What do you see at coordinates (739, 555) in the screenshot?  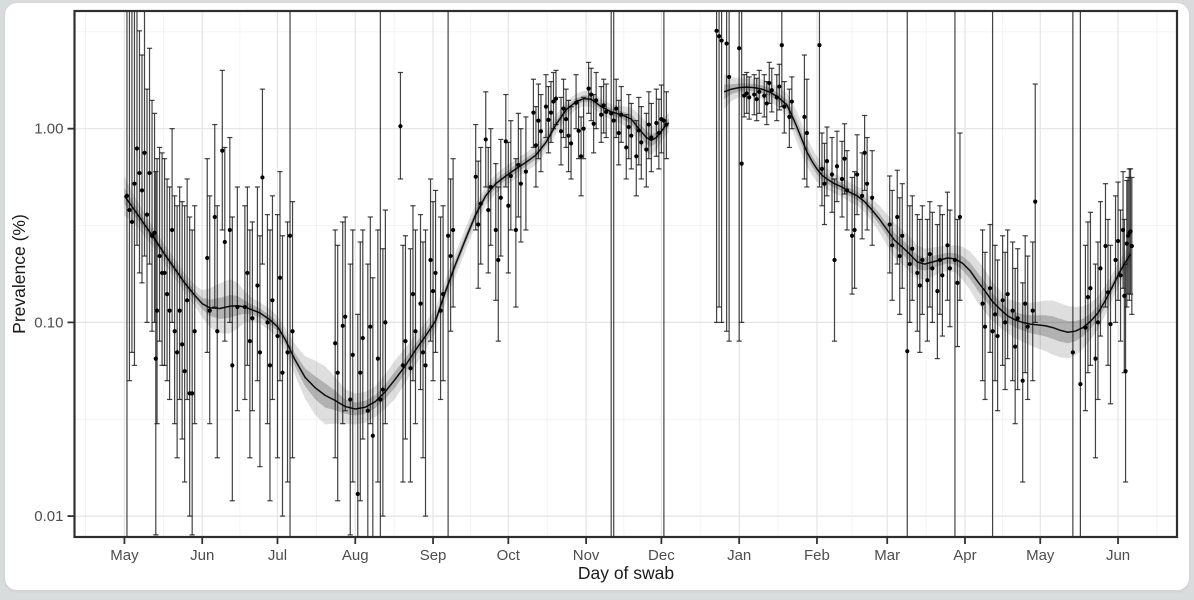 I see `x-tick-label: Jan` at bounding box center [739, 555].